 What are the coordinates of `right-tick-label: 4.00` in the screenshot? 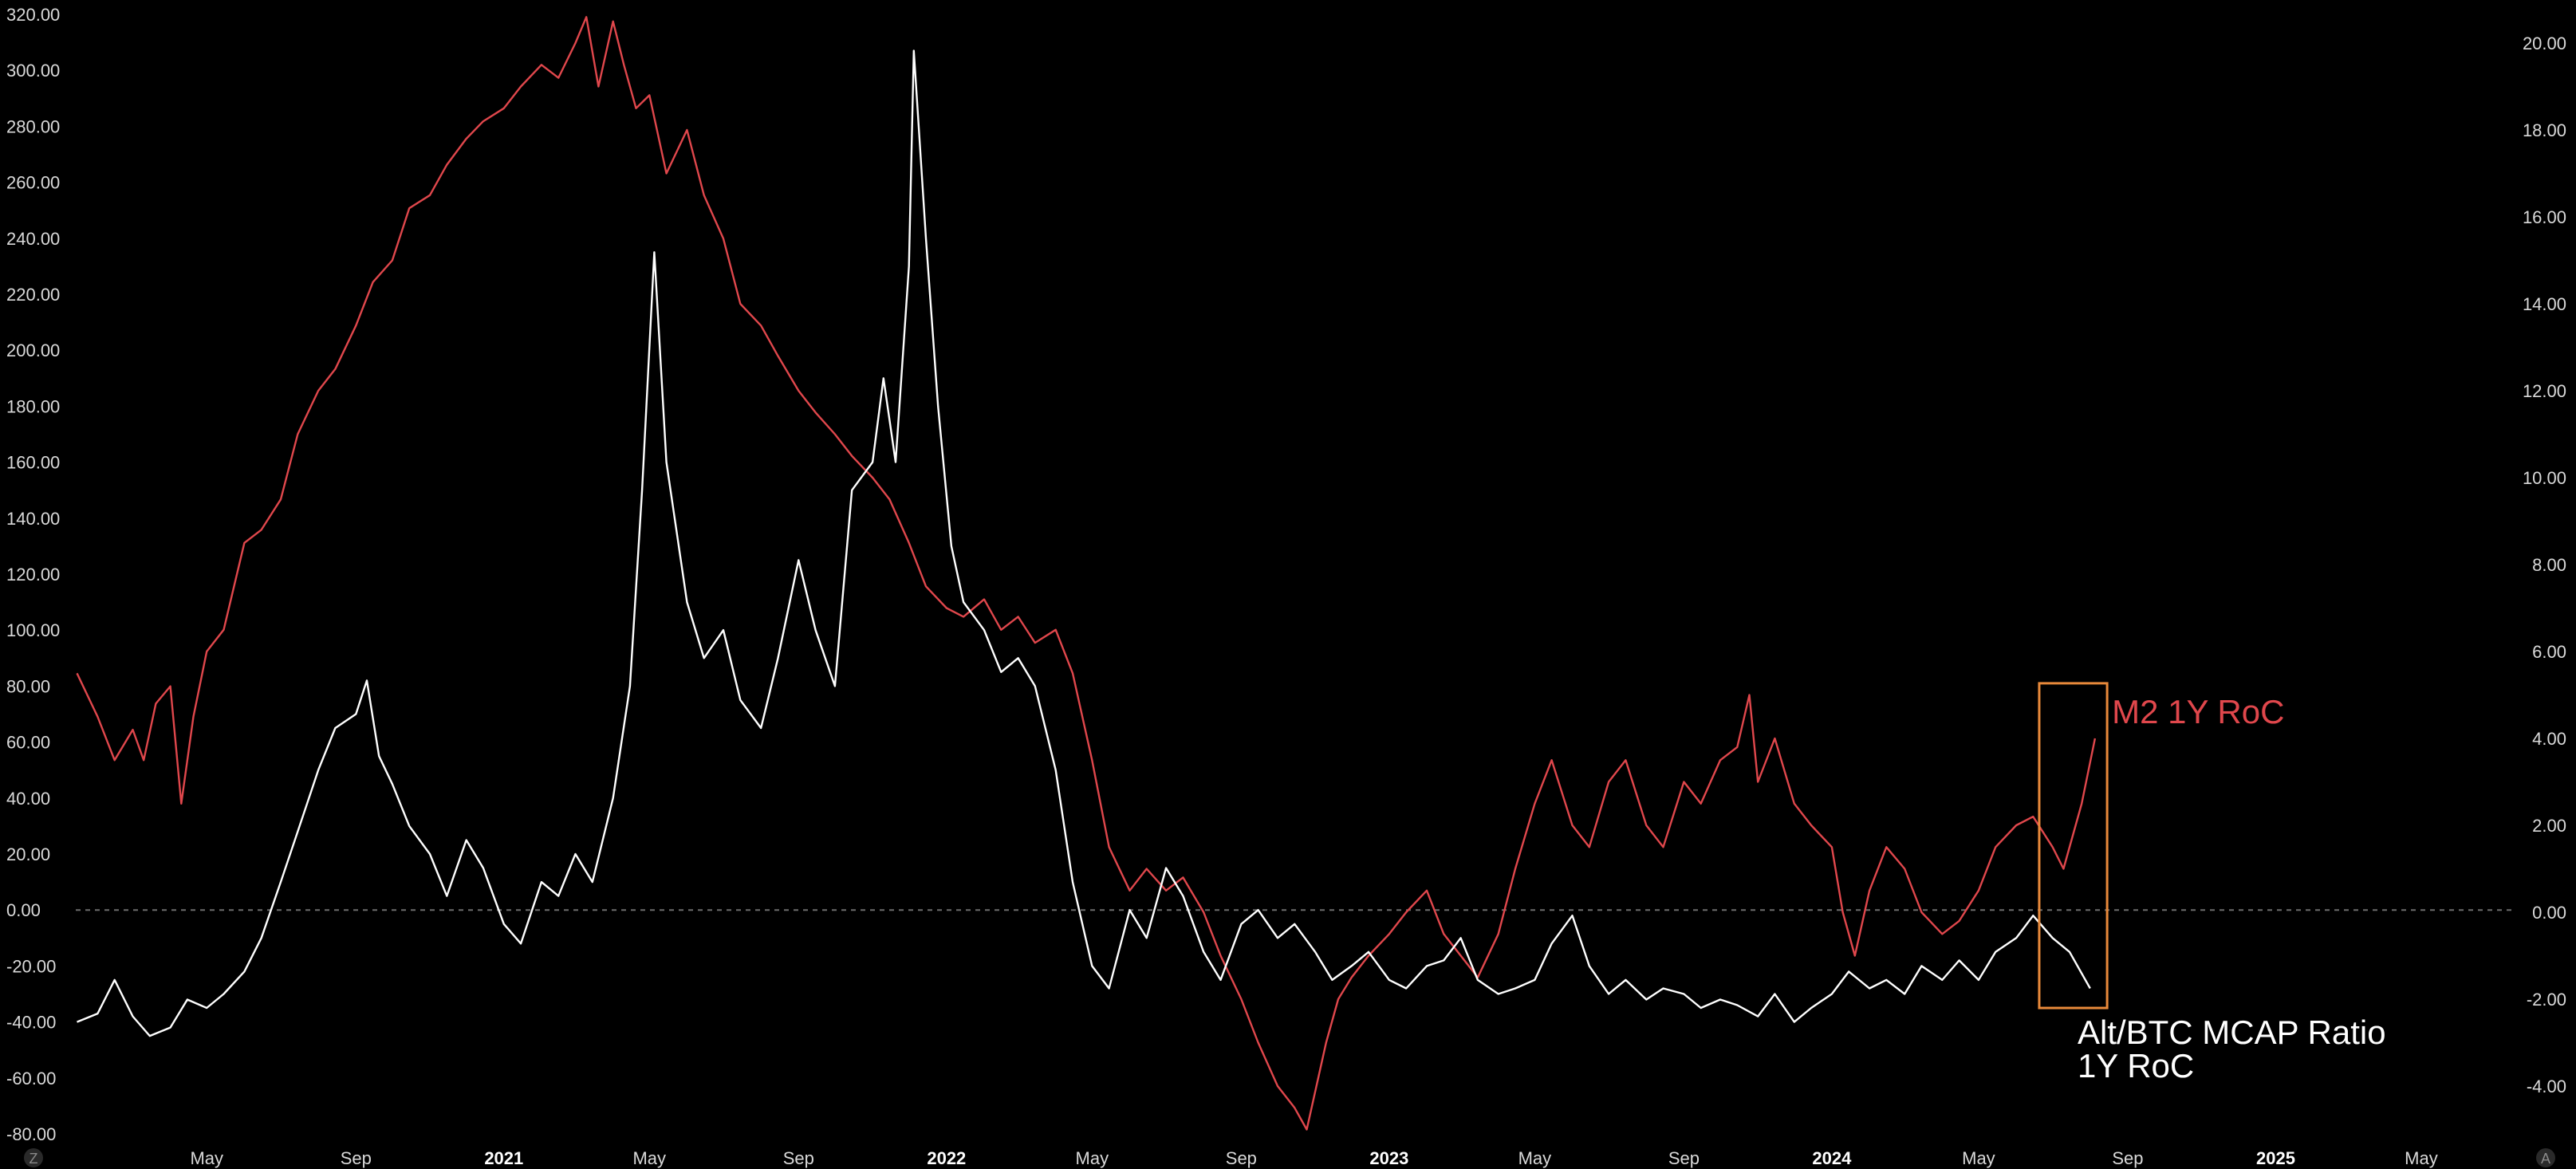 It's located at (2549, 739).